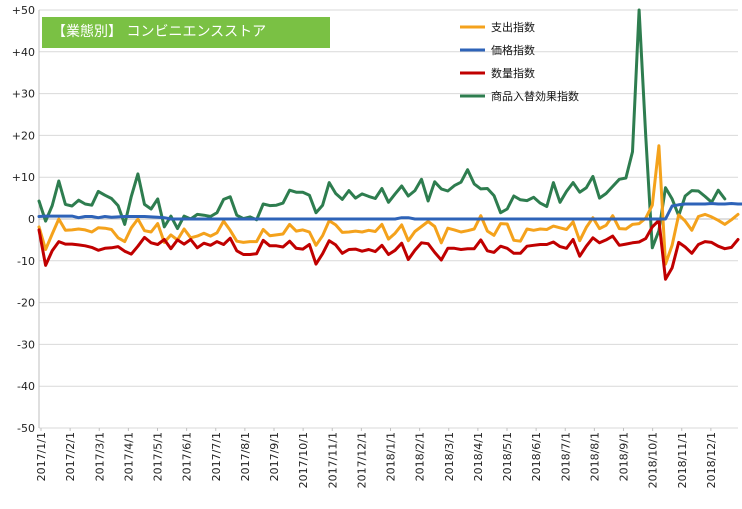 This screenshot has width=742, height=509. Describe the element at coordinates (23, 219) in the screenshot. I see `y-axis-ticks: +50 +40 +30 +20 +10 0 -10 -20 -30 -40 -50` at that location.